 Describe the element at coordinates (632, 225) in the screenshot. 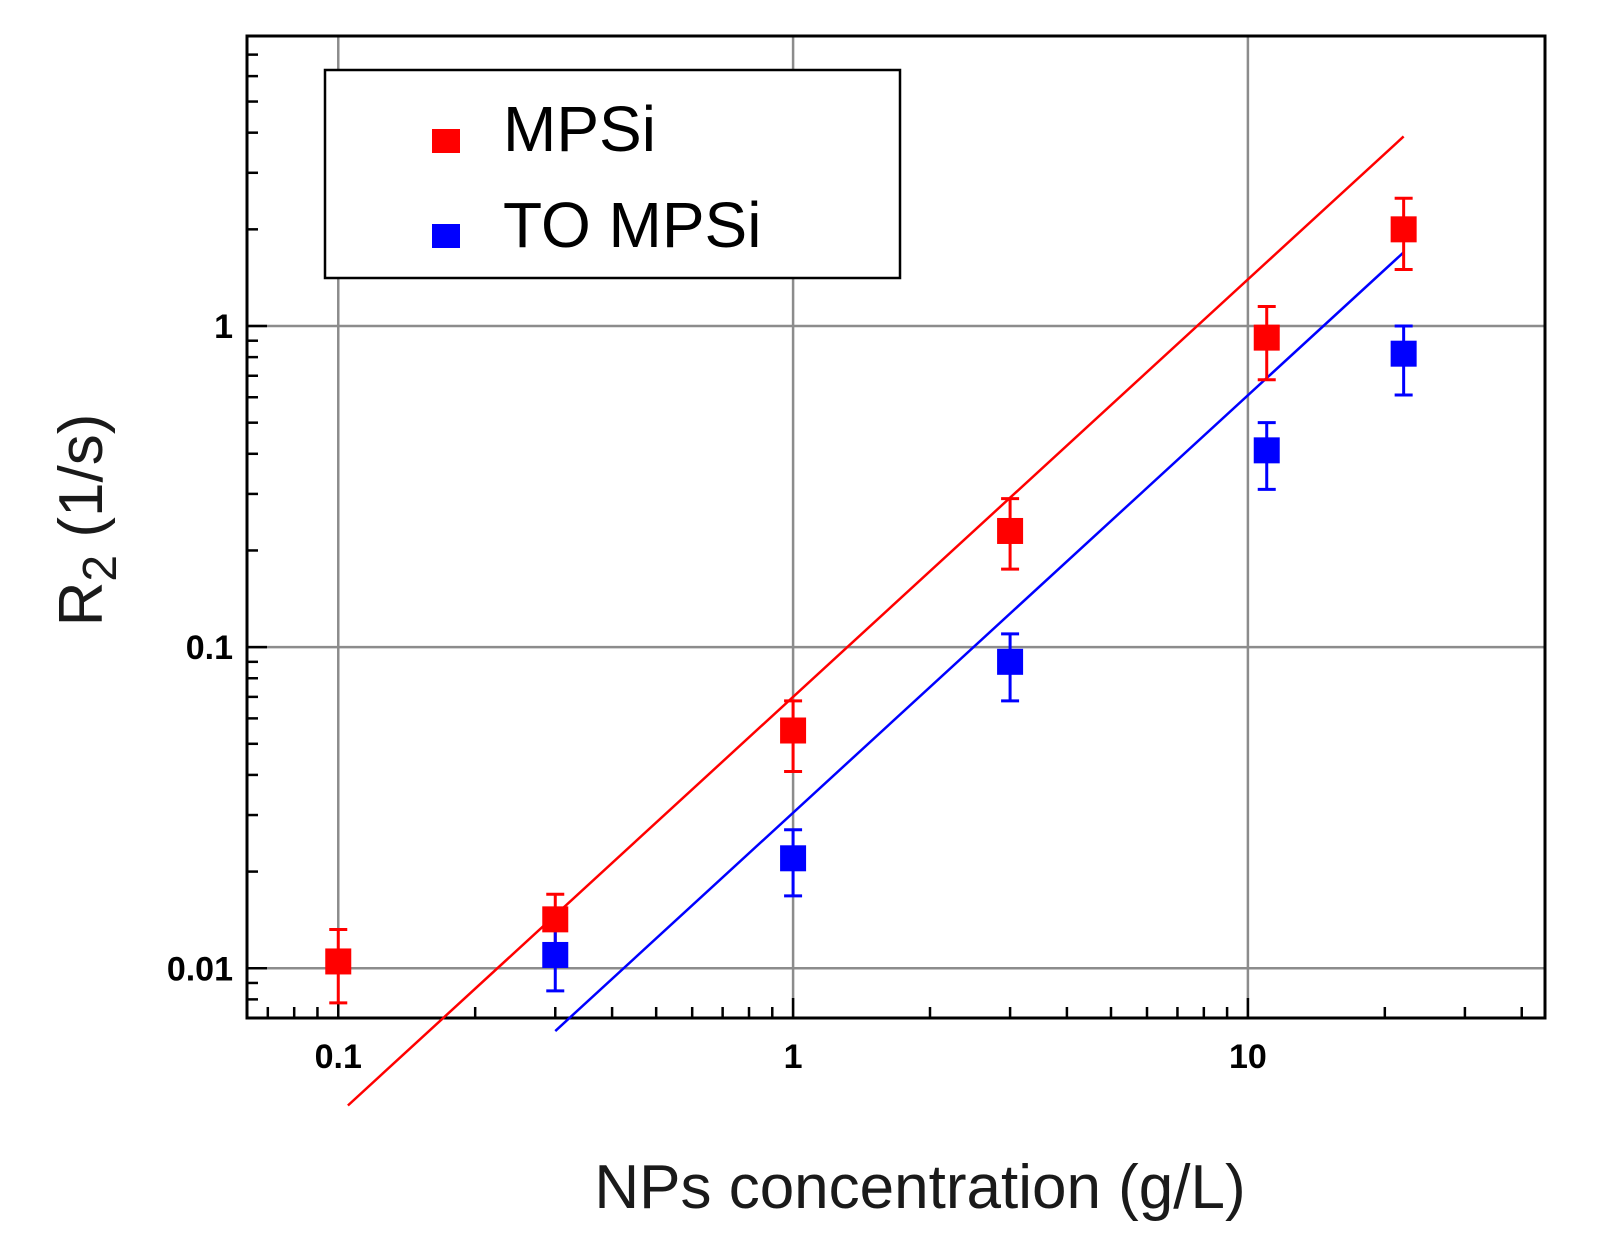

I see `legend-label-to-mpsi: TO MPSi` at that location.